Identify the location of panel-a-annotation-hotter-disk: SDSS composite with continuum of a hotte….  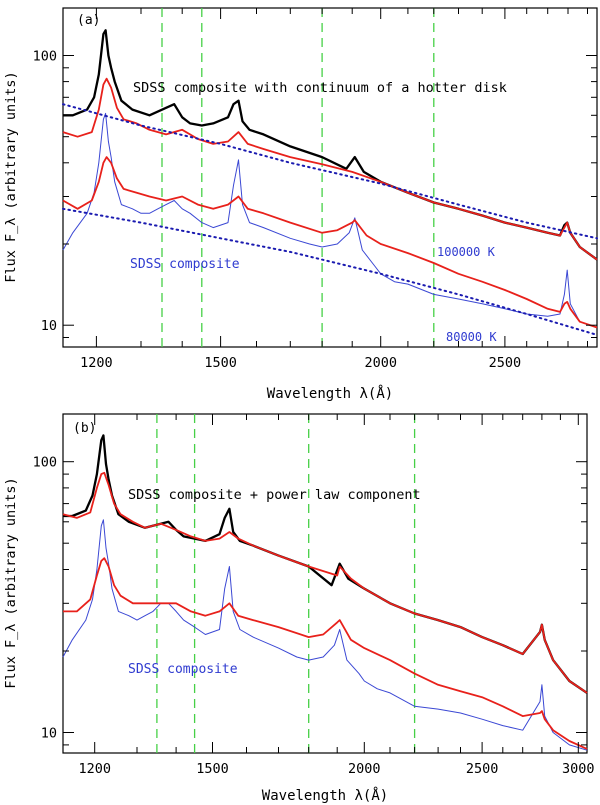
(320, 88).